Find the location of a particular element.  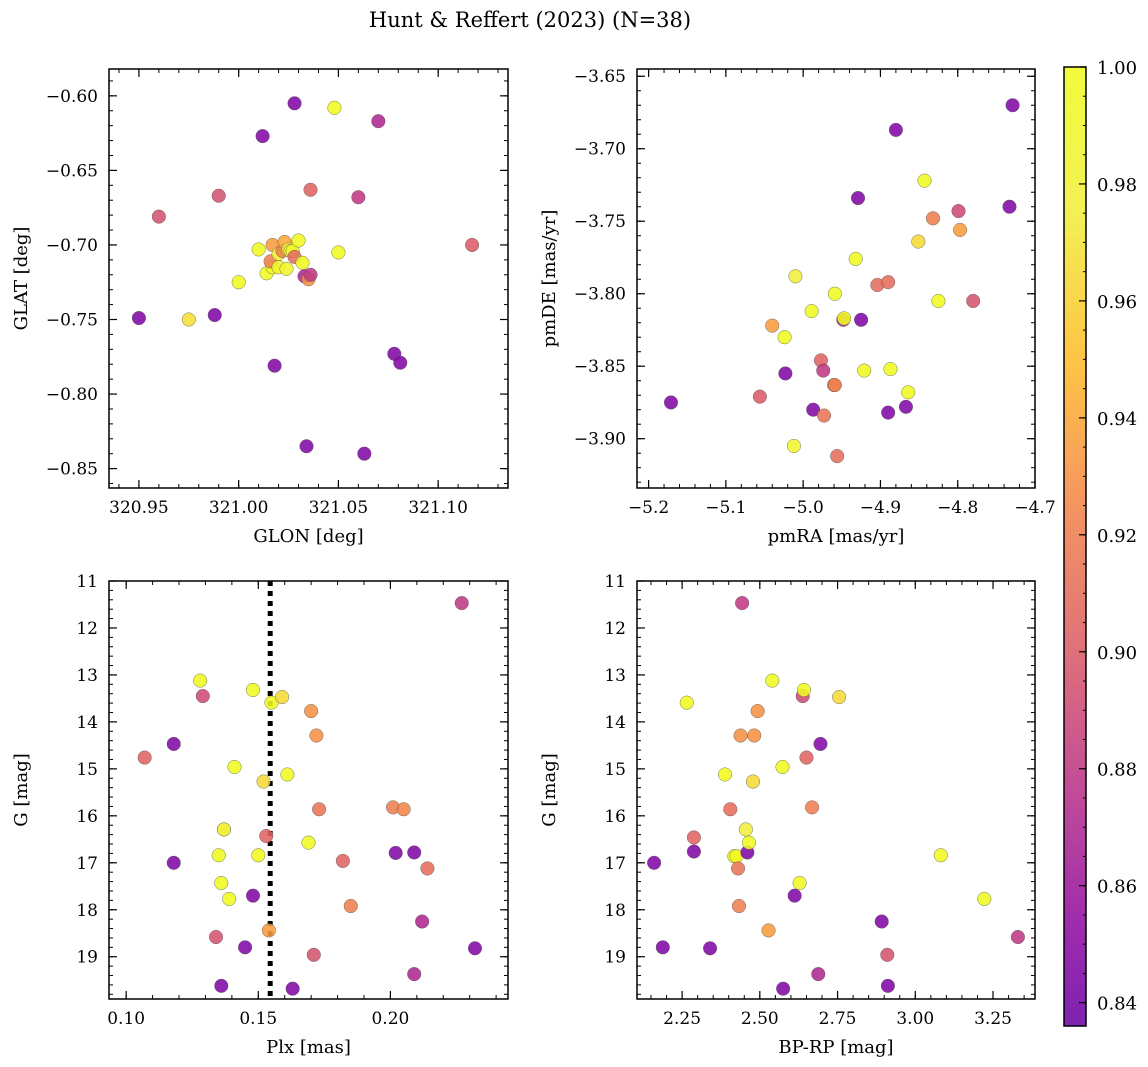

y-tick-label: −0.80 is located at coordinates (72, 395).